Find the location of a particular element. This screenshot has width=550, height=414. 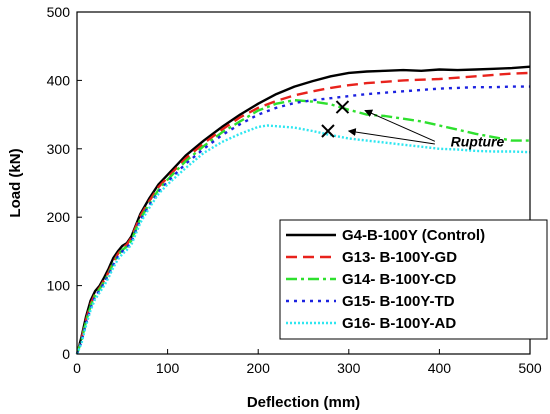

y-tick-label: 200 is located at coordinates (59, 217).